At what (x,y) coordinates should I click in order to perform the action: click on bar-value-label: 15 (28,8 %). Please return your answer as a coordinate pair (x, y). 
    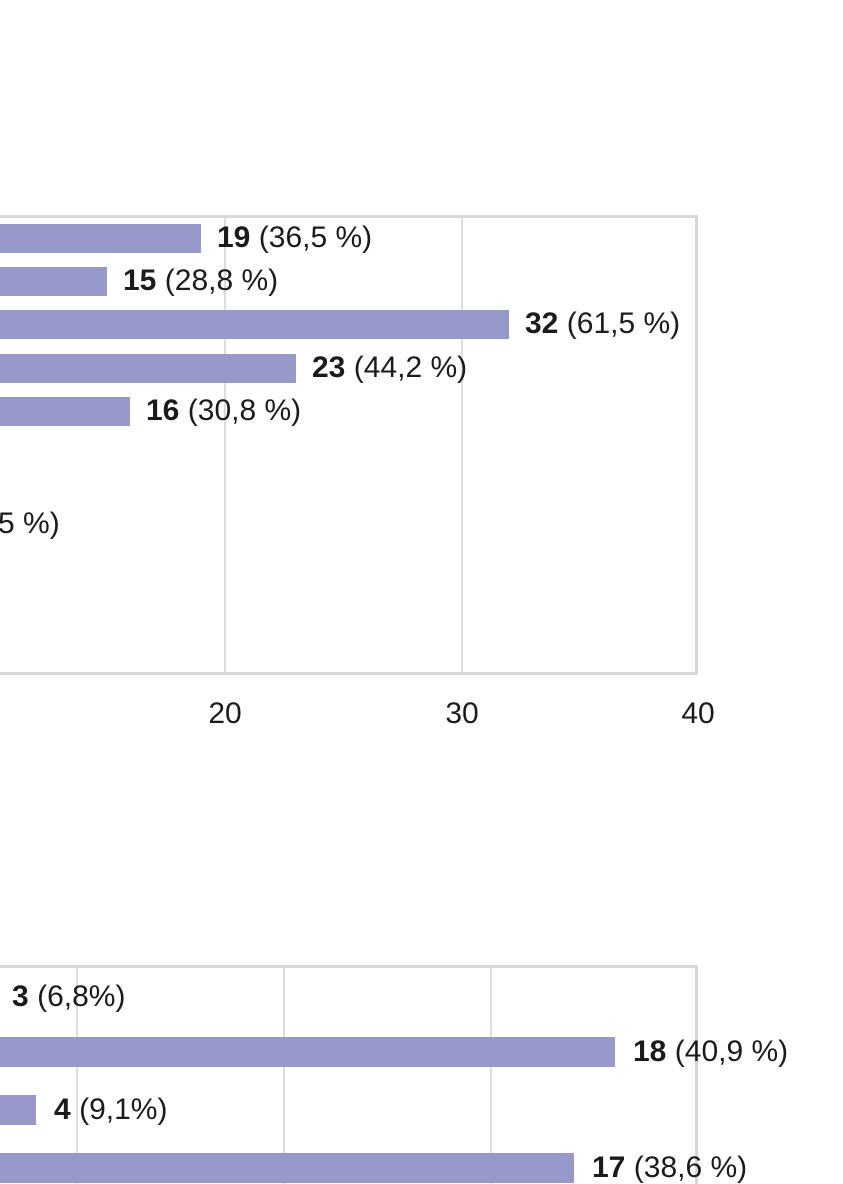
    Looking at the image, I should click on (200, 281).